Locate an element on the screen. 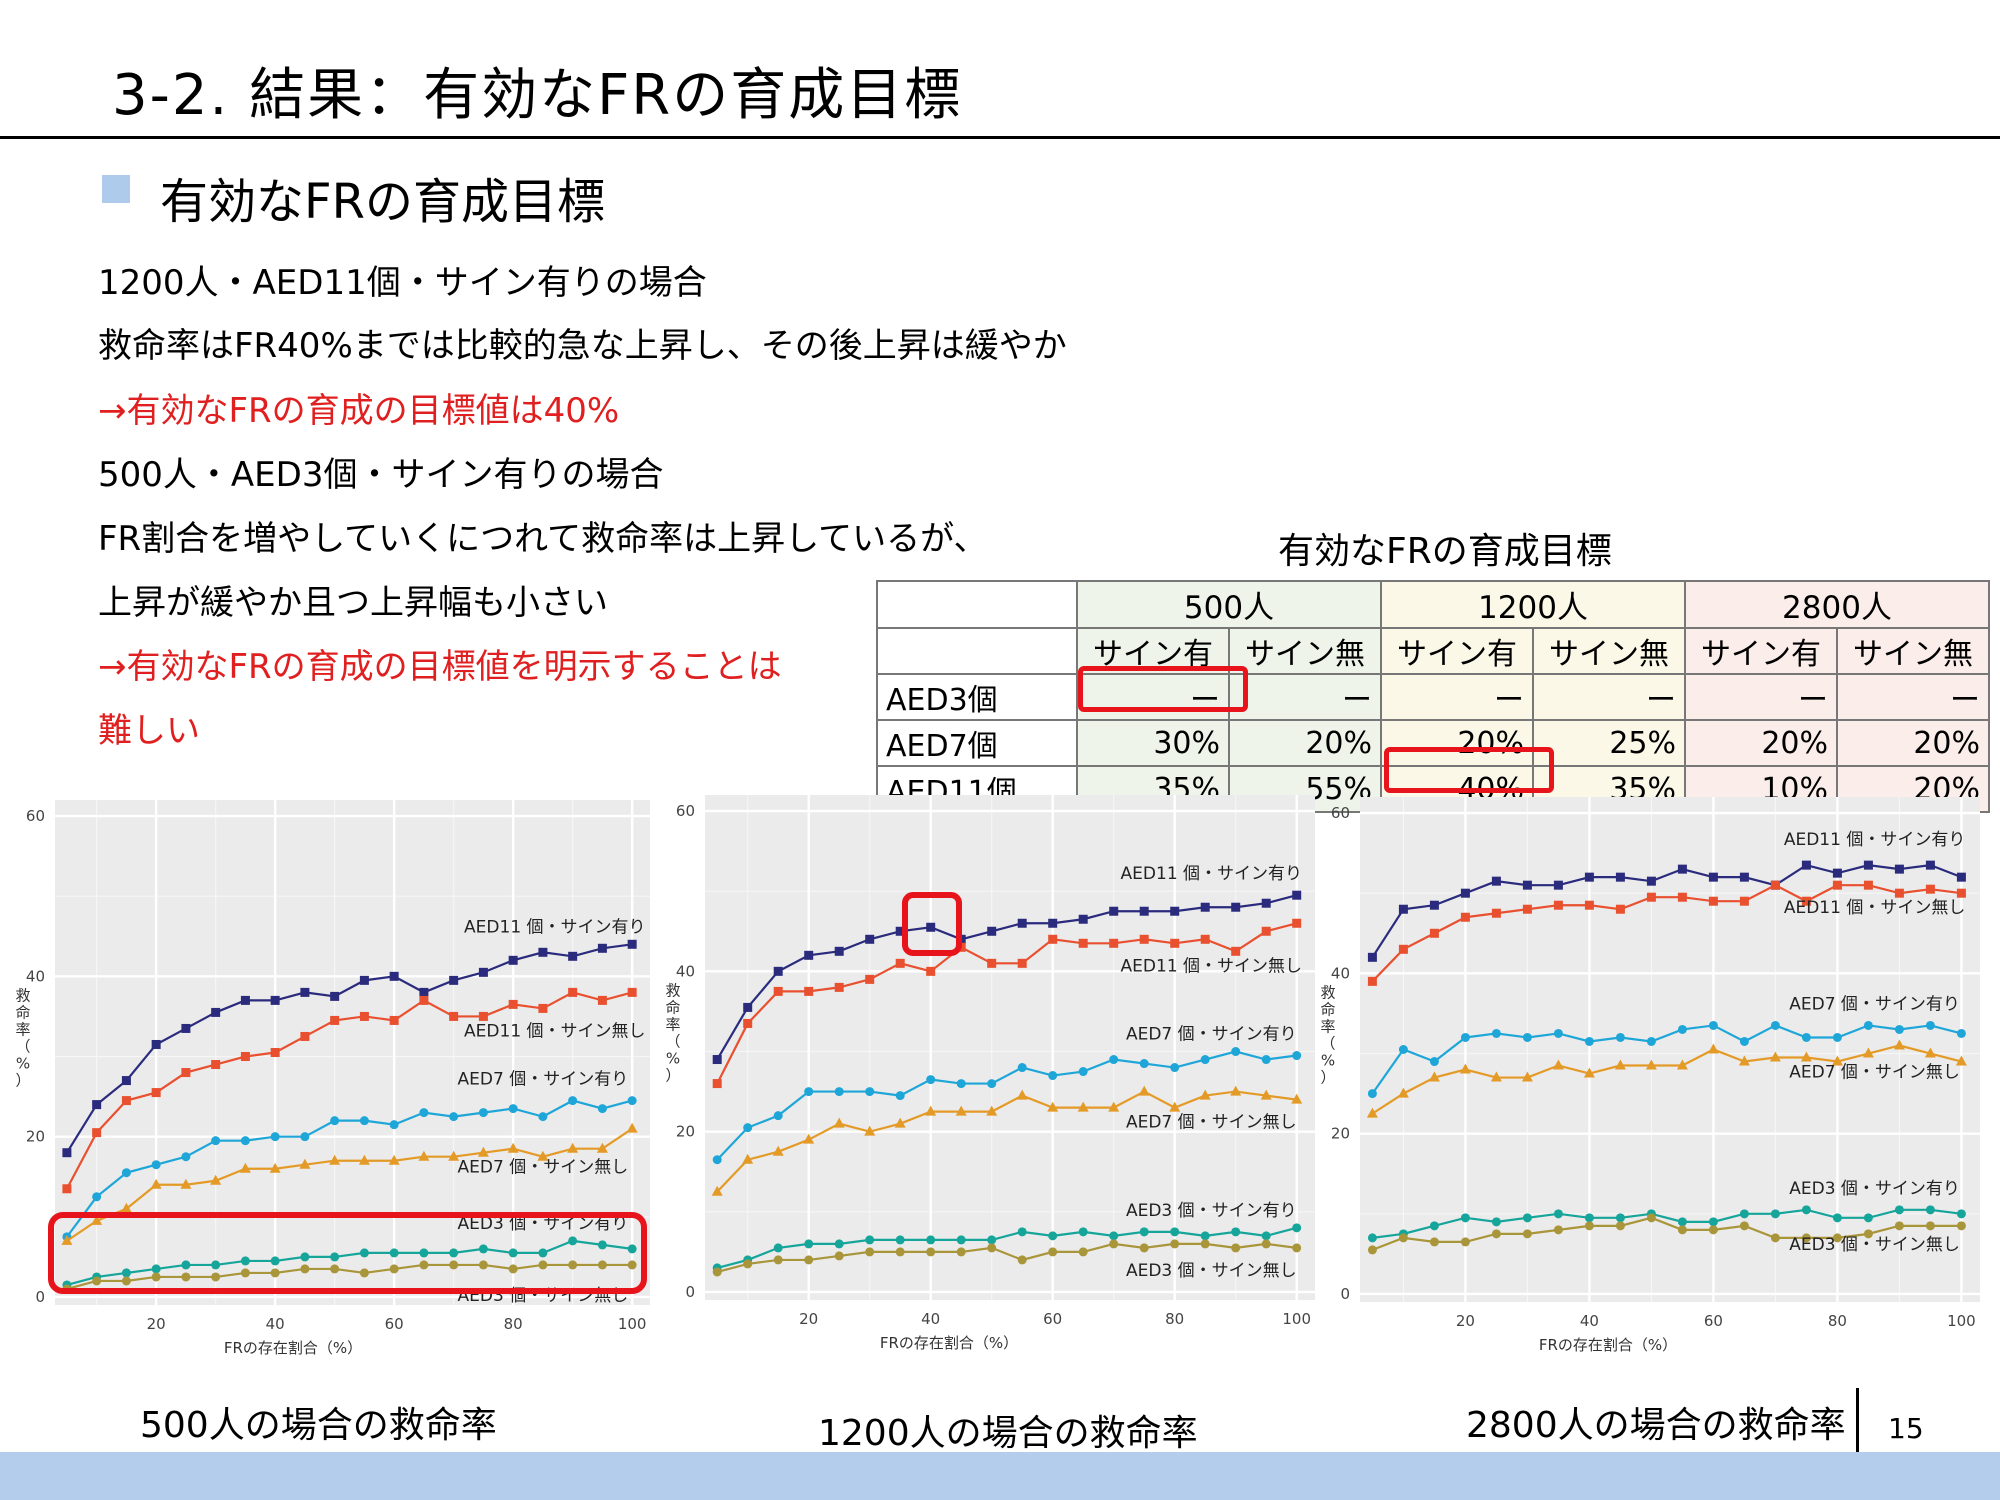 Image resolution: width=2000 pixels, height=1500 pixels. y-axis-title-char: % is located at coordinates (23, 1063).